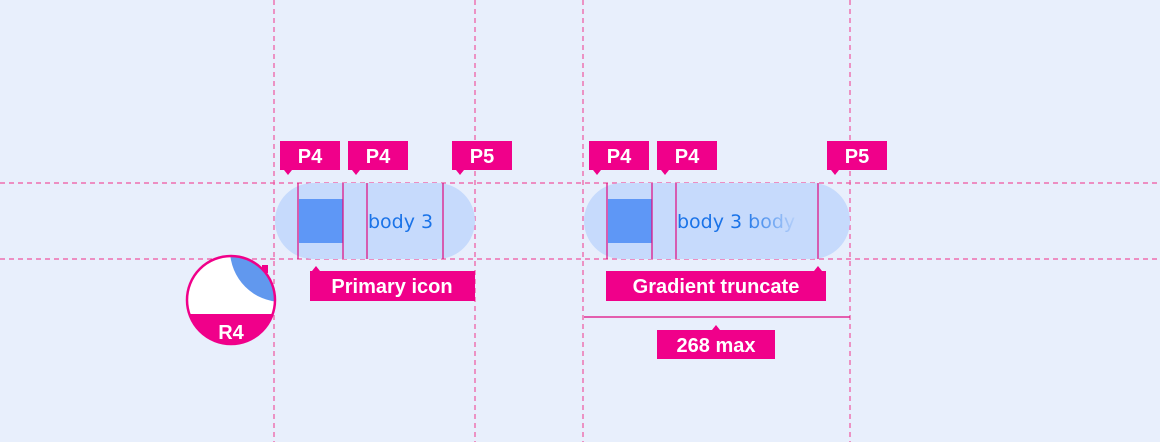  I want to click on chip-long: body 3 body, so click(717, 221).